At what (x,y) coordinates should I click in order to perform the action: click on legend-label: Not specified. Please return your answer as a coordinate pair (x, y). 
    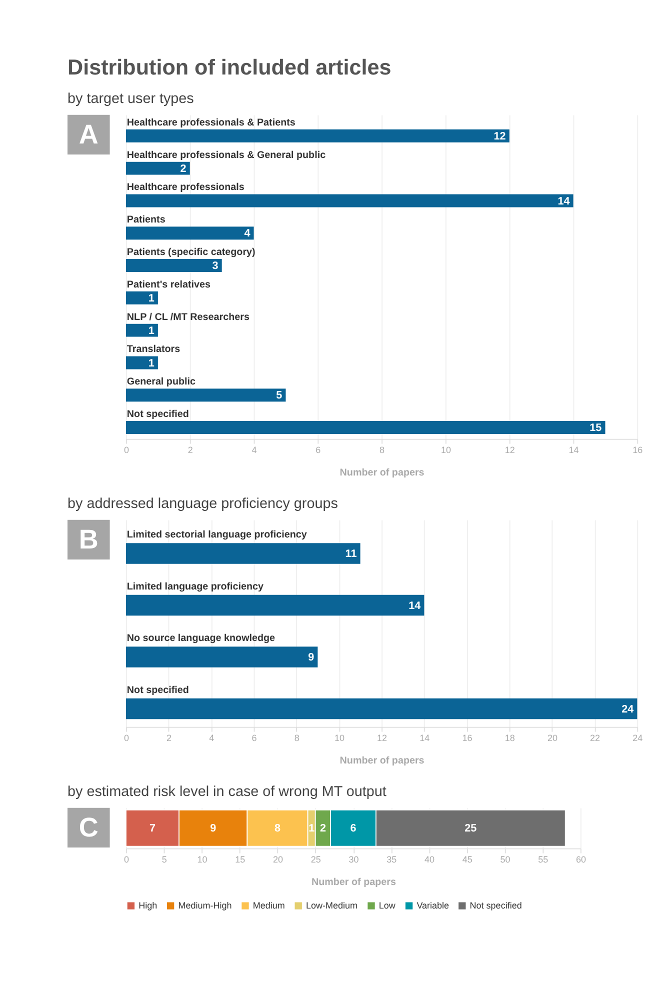
    Looking at the image, I should click on (496, 905).